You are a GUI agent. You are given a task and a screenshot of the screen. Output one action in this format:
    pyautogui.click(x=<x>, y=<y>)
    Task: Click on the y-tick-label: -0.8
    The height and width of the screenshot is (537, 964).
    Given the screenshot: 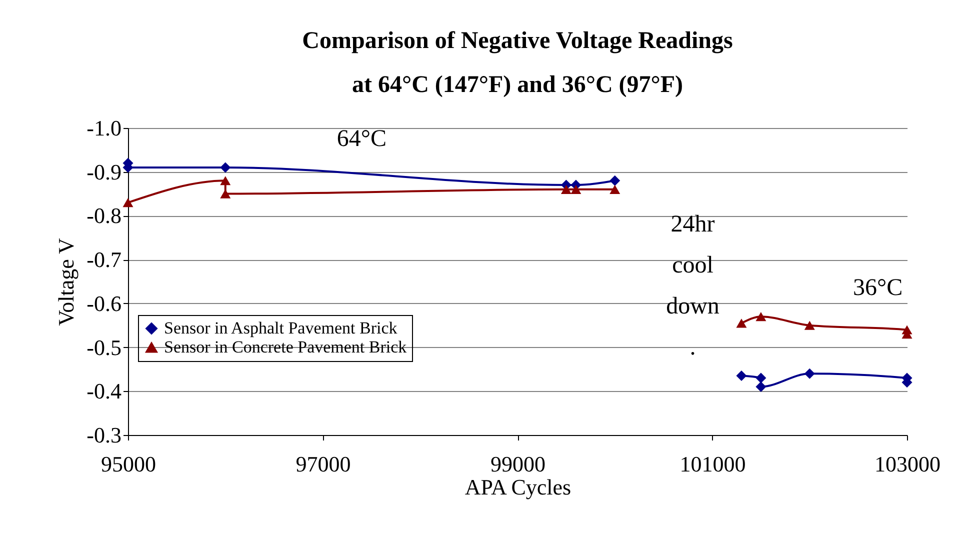 What is the action you would take?
    pyautogui.click(x=104, y=215)
    